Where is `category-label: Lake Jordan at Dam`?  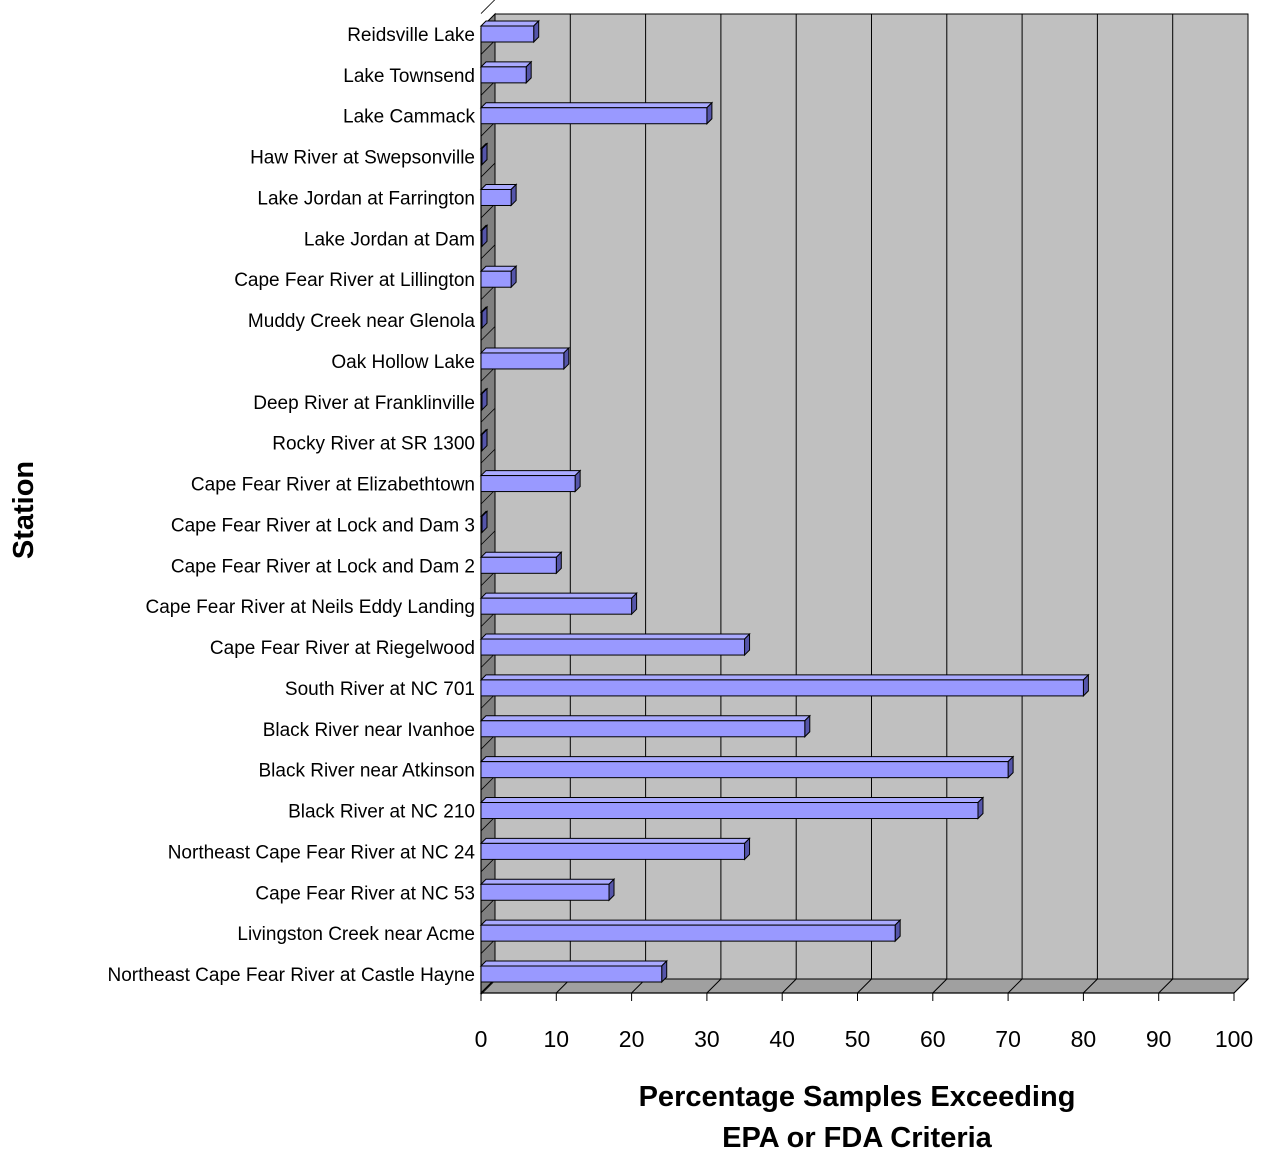
category-label: Lake Jordan at Dam is located at coordinates (389, 239).